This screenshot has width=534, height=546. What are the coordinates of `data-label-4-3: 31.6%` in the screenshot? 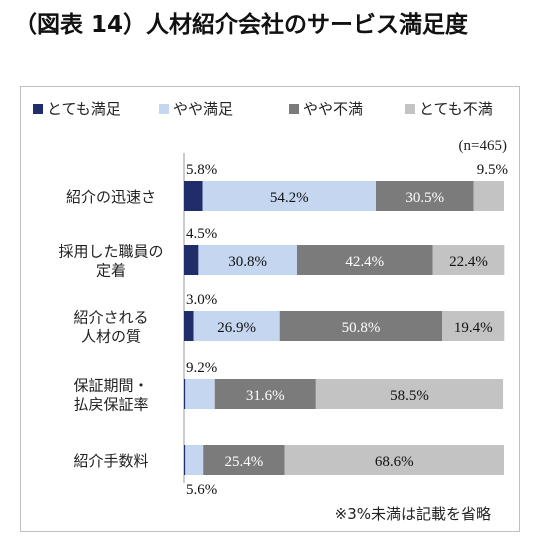 It's located at (265, 396).